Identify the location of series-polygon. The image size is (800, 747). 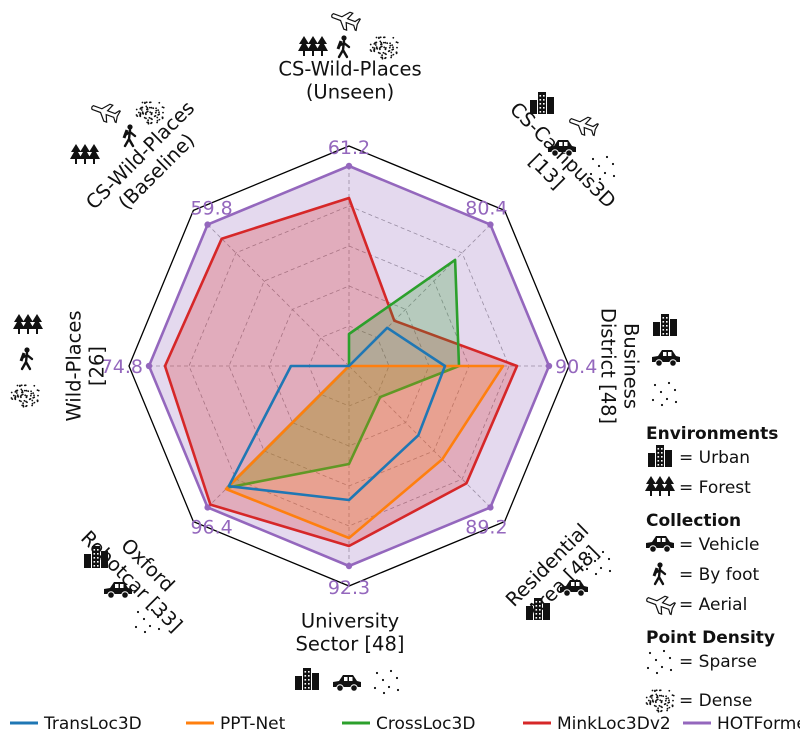
(337, 414).